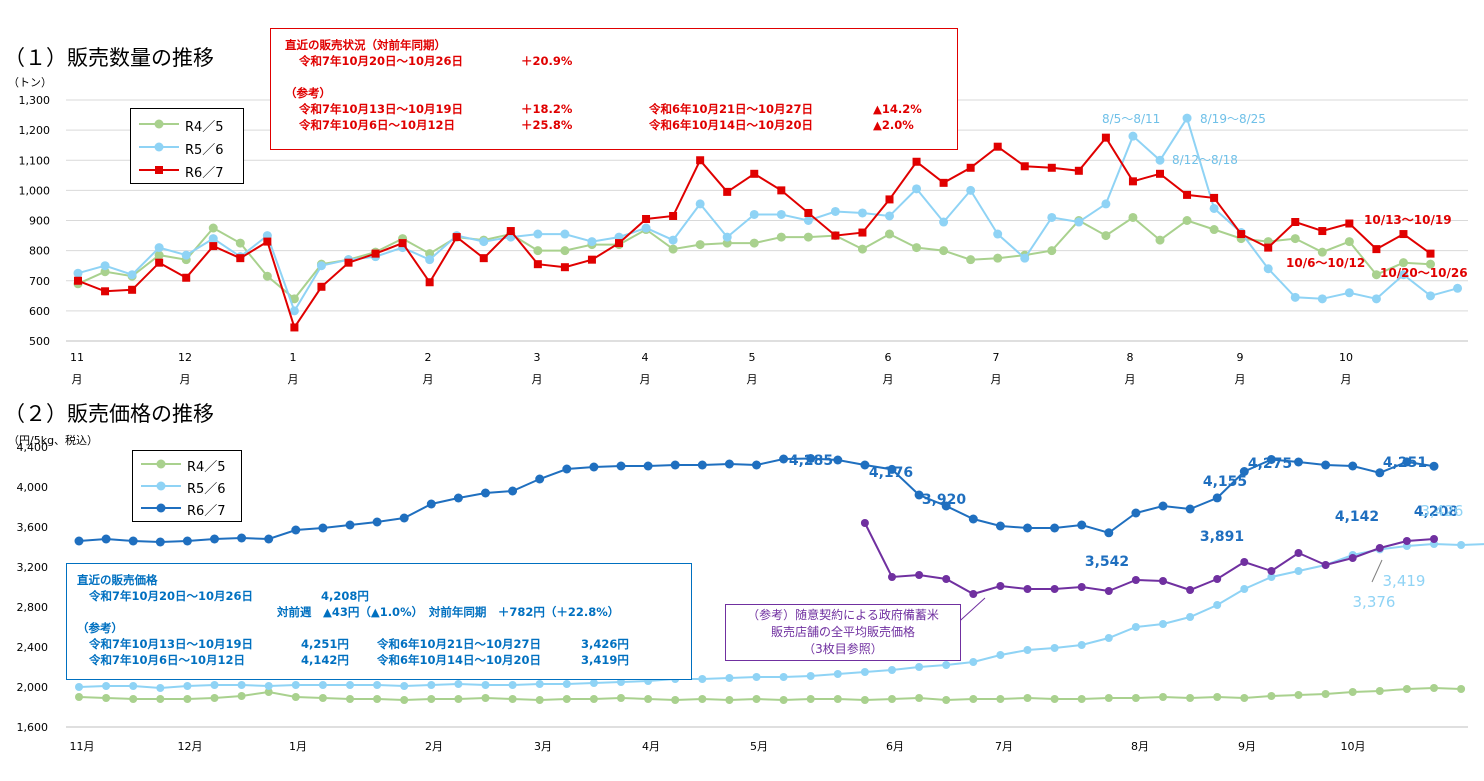  I want to click on y-tick-label: 600, so click(39, 311).